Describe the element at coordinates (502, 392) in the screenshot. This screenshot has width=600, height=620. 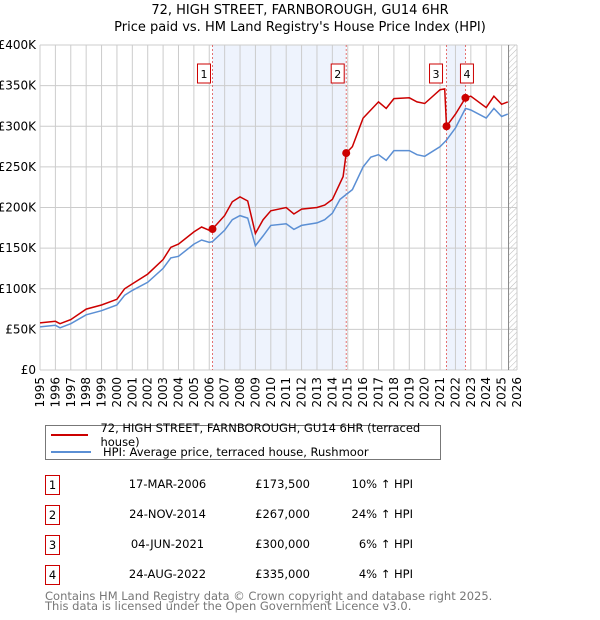
I see `x-tick-label: 2025` at that location.